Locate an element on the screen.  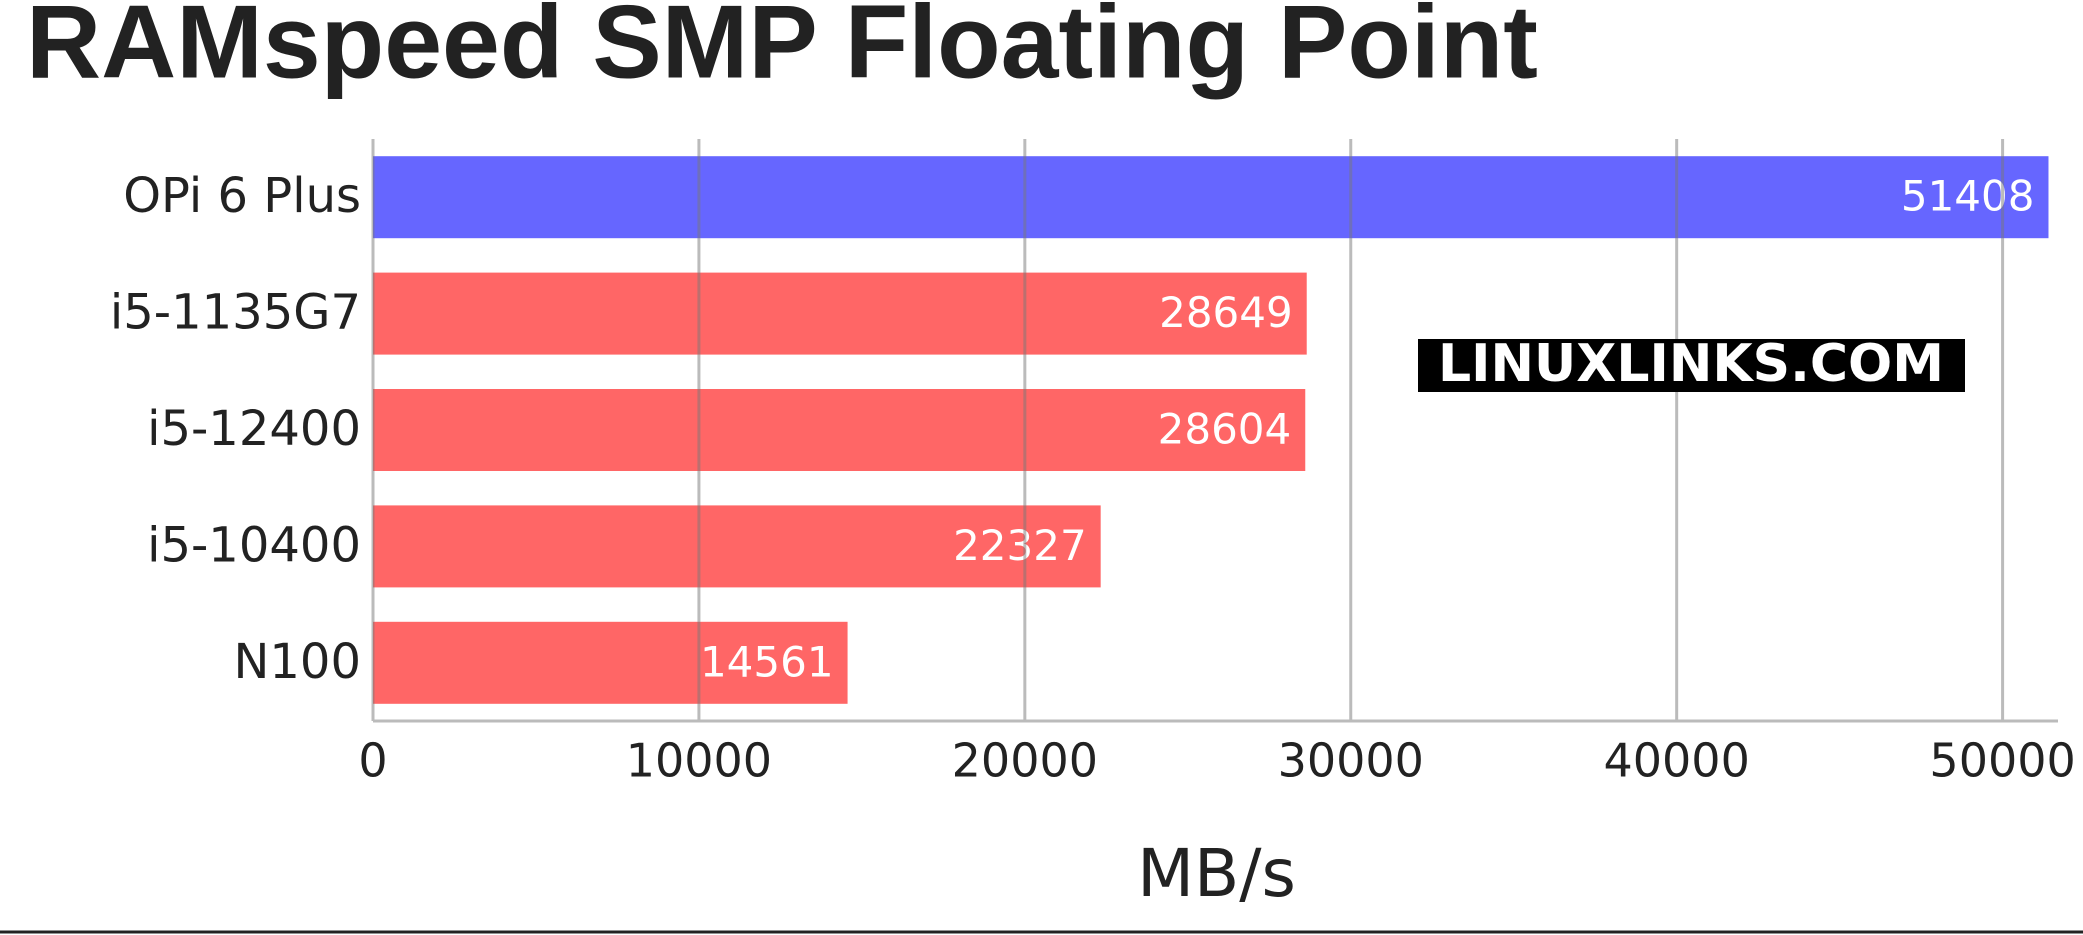
x-tick-label: 0 is located at coordinates (372, 761).